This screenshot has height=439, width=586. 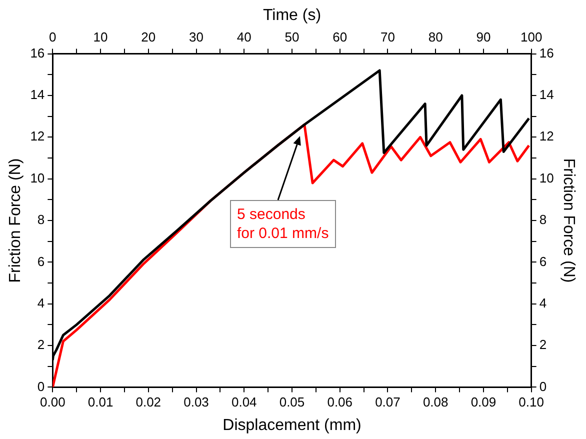 I want to click on x2-tick-label: 20, so click(x=148, y=37).